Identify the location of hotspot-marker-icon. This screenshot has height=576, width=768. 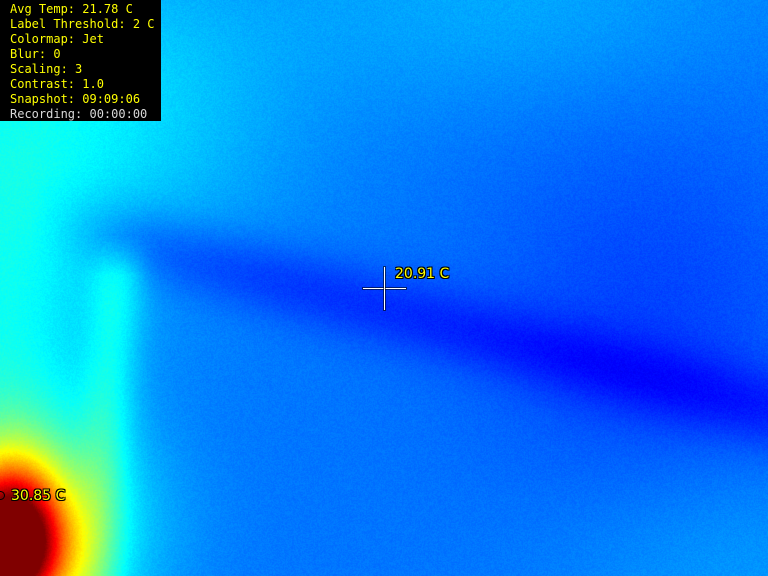
(2, 495).